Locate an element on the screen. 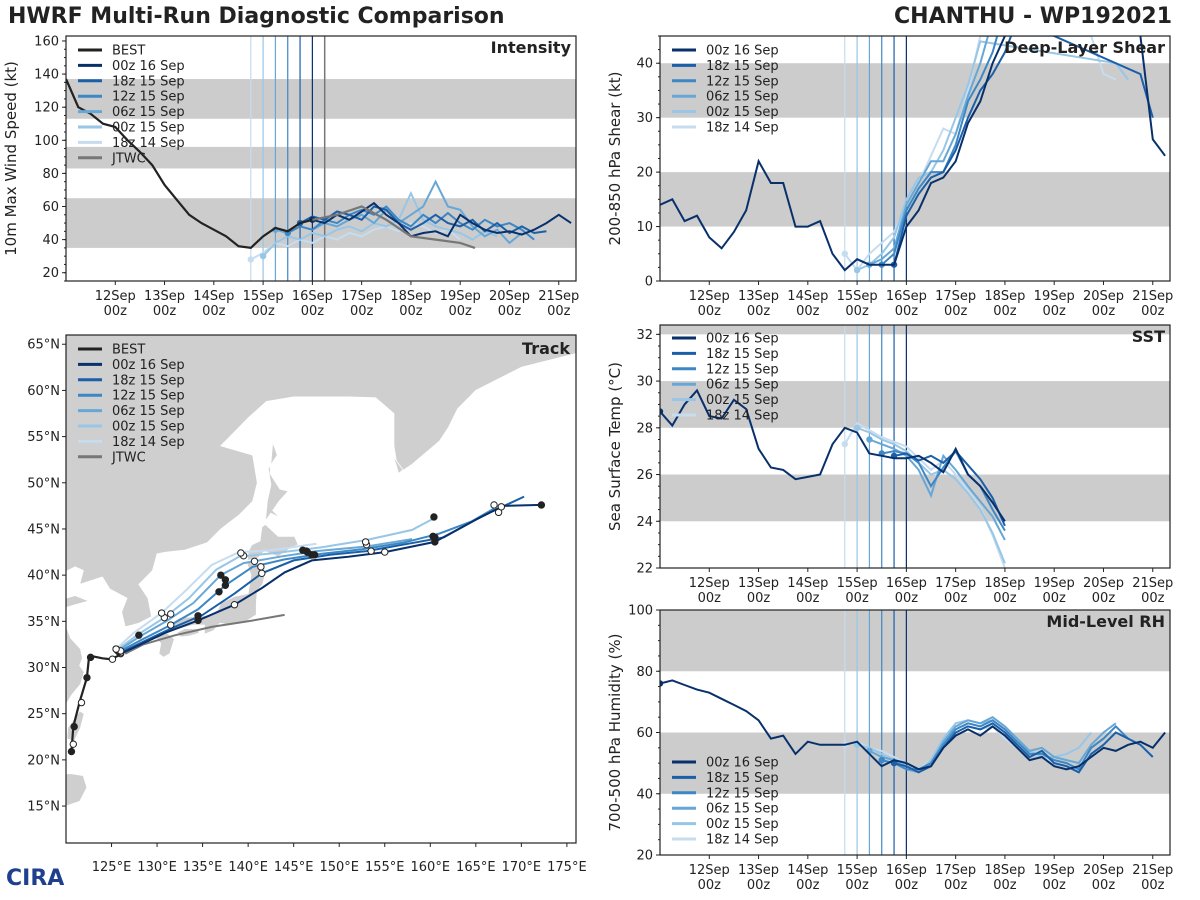  page-title: HWRF Multi-Run Diagnostic Comparison is located at coordinates (256, 16).